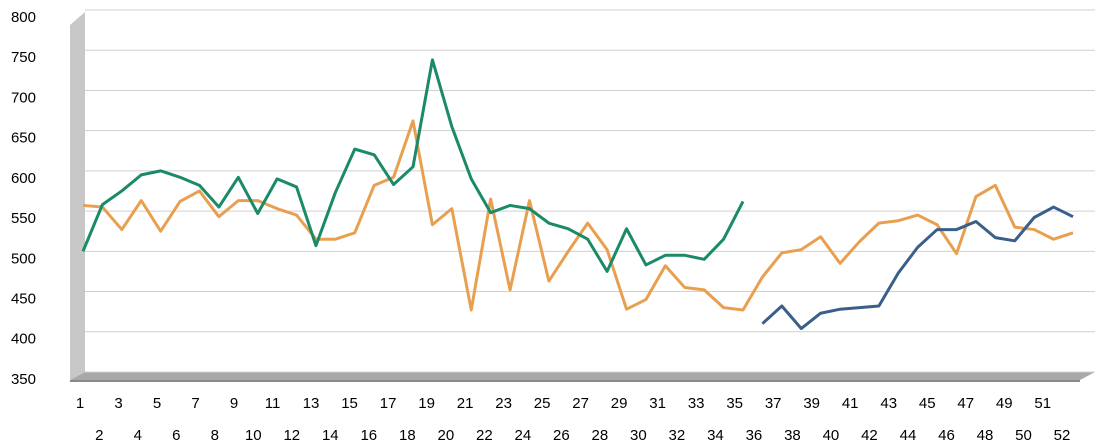 Image resolution: width=1100 pixels, height=445 pixels. Describe the element at coordinates (407, 435) in the screenshot. I see `x-tick-label: 18` at that location.